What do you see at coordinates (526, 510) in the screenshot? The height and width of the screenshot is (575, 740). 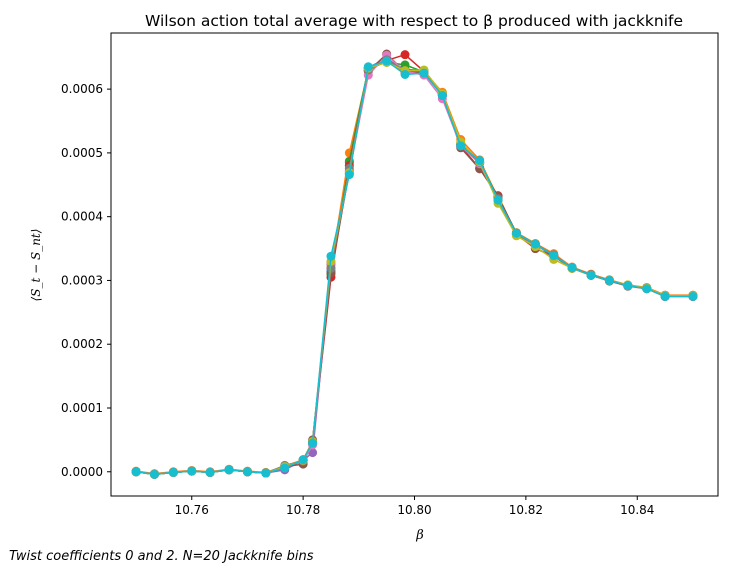 I see `x-tick-label: 10.82` at bounding box center [526, 510].